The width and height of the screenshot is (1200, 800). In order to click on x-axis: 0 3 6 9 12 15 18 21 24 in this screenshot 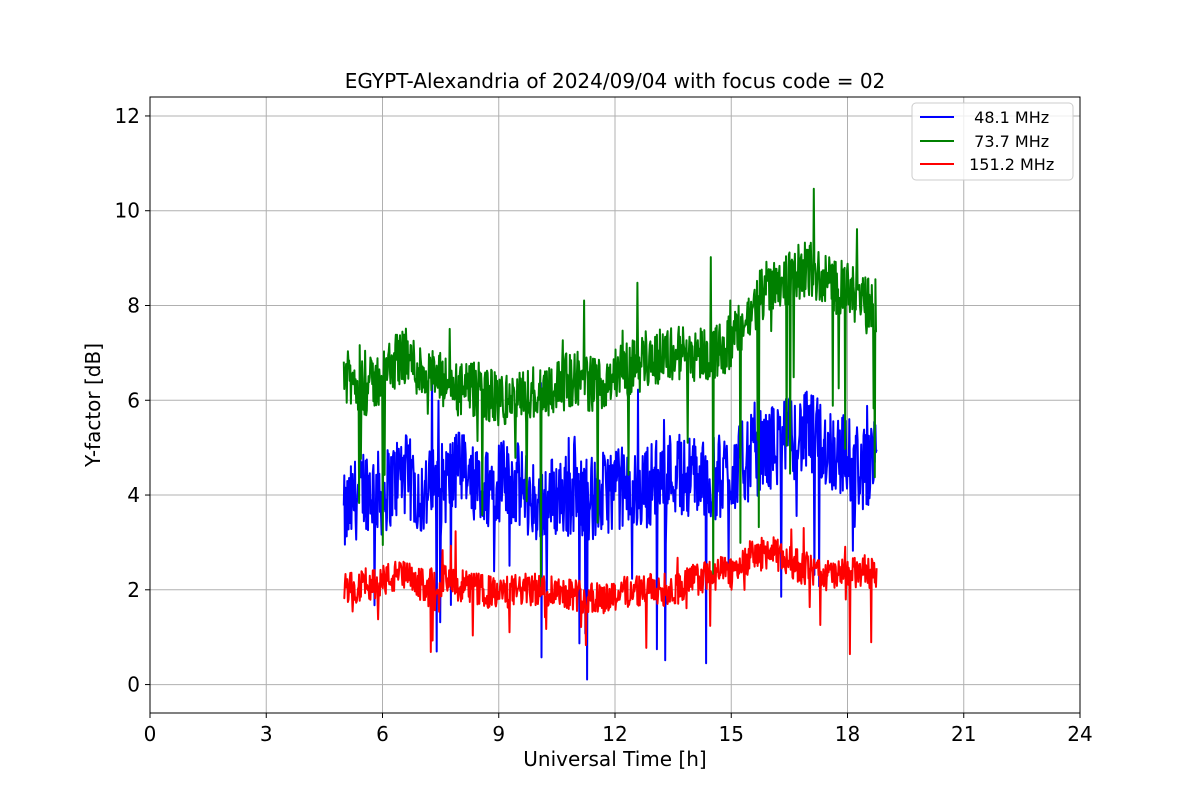, I will do `click(618, 729)`.